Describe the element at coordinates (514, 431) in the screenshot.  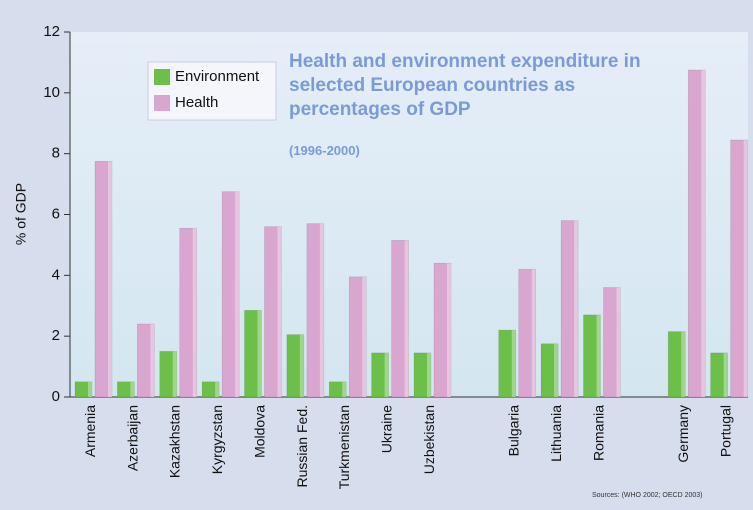
I see `x-tick-label: Bulgaria` at that location.